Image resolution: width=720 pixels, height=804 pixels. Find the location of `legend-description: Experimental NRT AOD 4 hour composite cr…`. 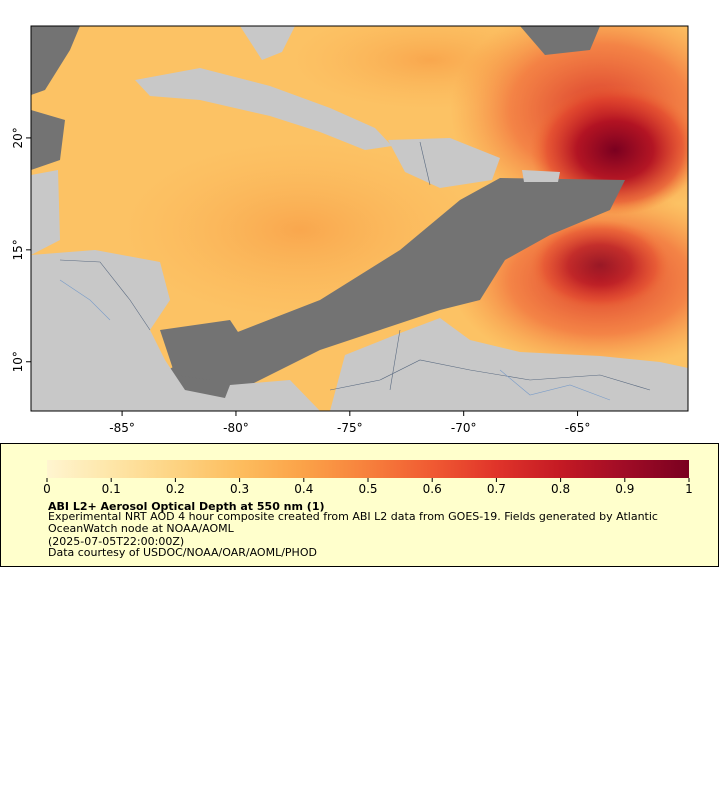

legend-description: Experimental NRT AOD 4 hour composite cr… is located at coordinates (353, 523).